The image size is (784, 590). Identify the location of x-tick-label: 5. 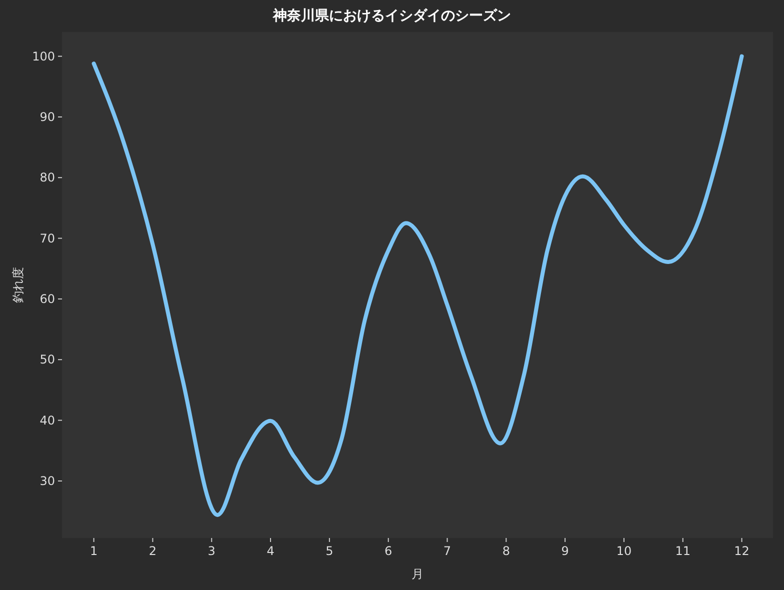
(330, 551).